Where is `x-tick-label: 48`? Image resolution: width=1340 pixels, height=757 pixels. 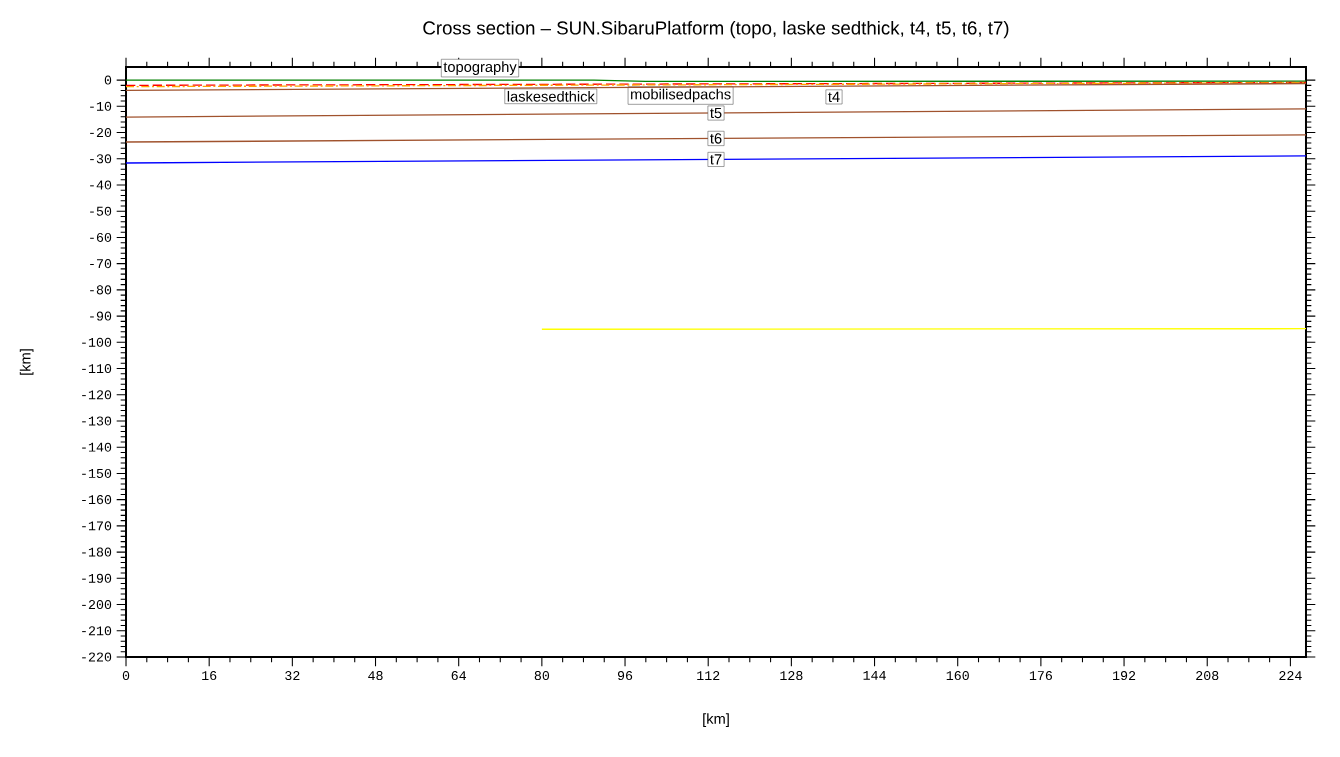
x-tick-label: 48 is located at coordinates (375, 676).